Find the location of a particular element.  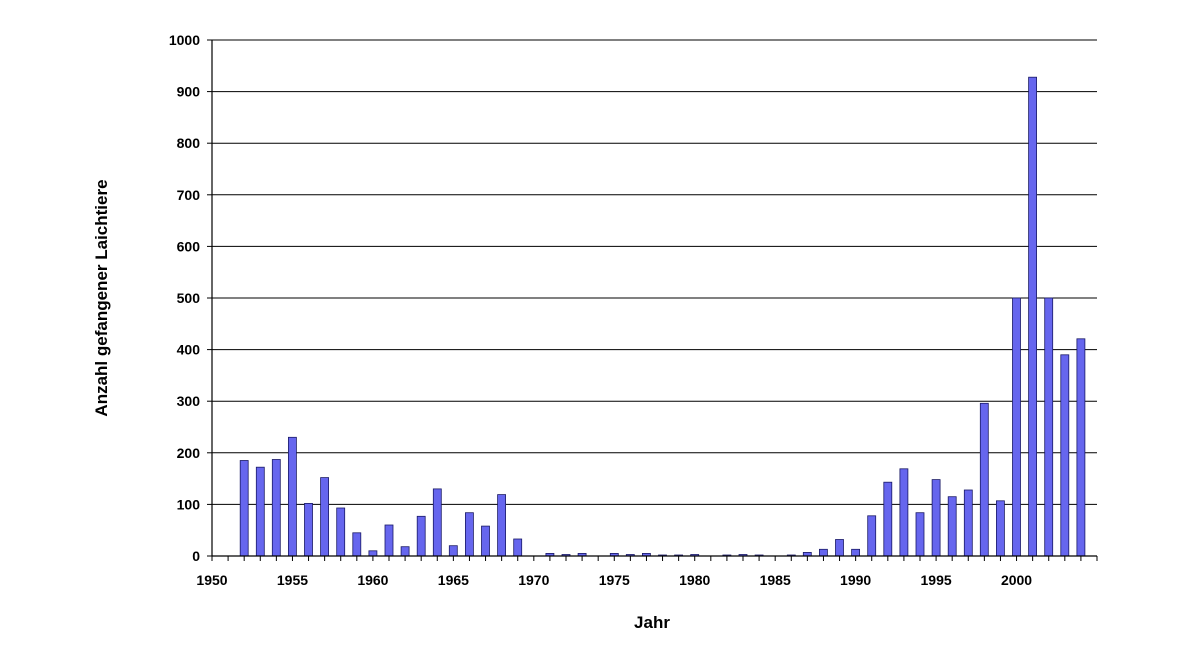

bar-1954 is located at coordinates (276, 508).